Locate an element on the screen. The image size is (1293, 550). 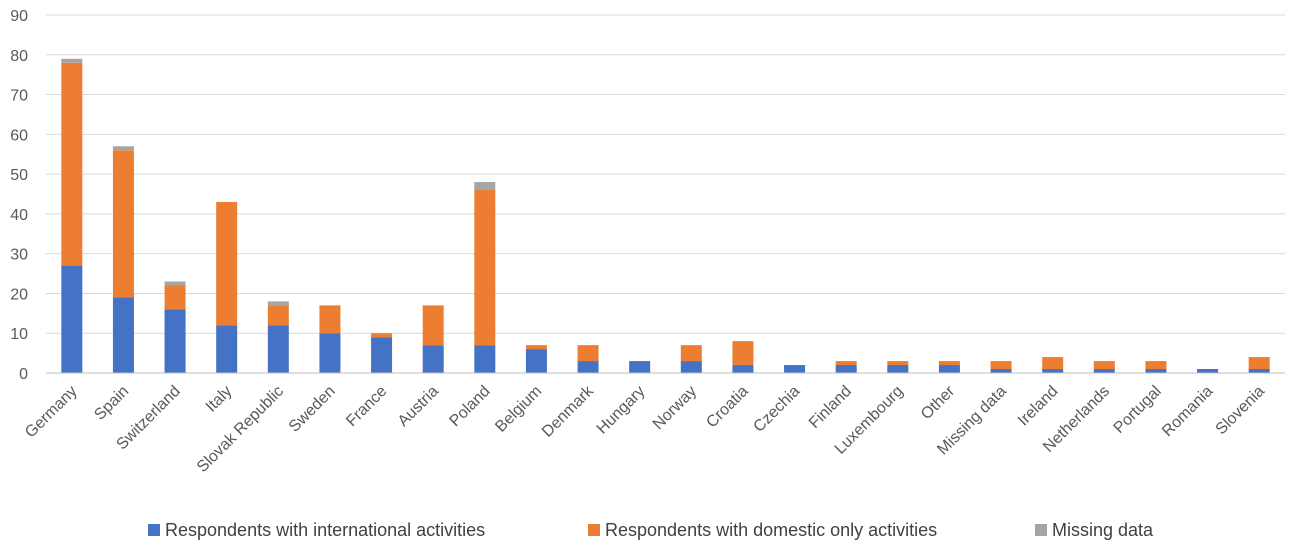
y-axis-tick-labels: 0 10 20 30 40 50 60 70 80 90 is located at coordinates (19, 195).